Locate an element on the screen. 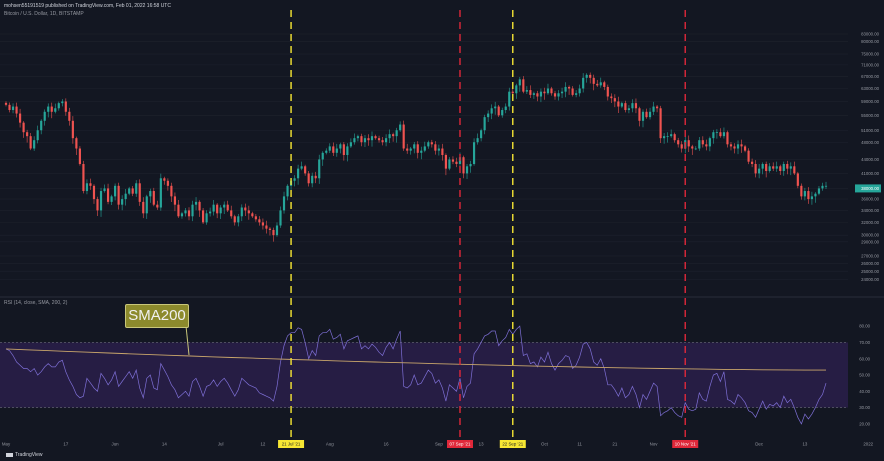  event-marker-label: 21 Jul '21 is located at coordinates (291, 444).